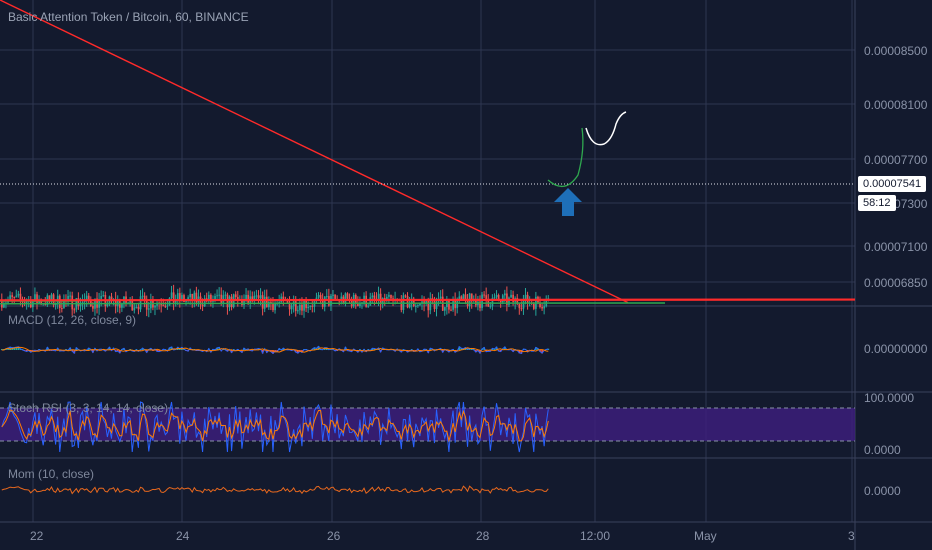 Image resolution: width=932 pixels, height=550 pixels. Describe the element at coordinates (428, 300) in the screenshot. I see `resistance-trendline` at that location.